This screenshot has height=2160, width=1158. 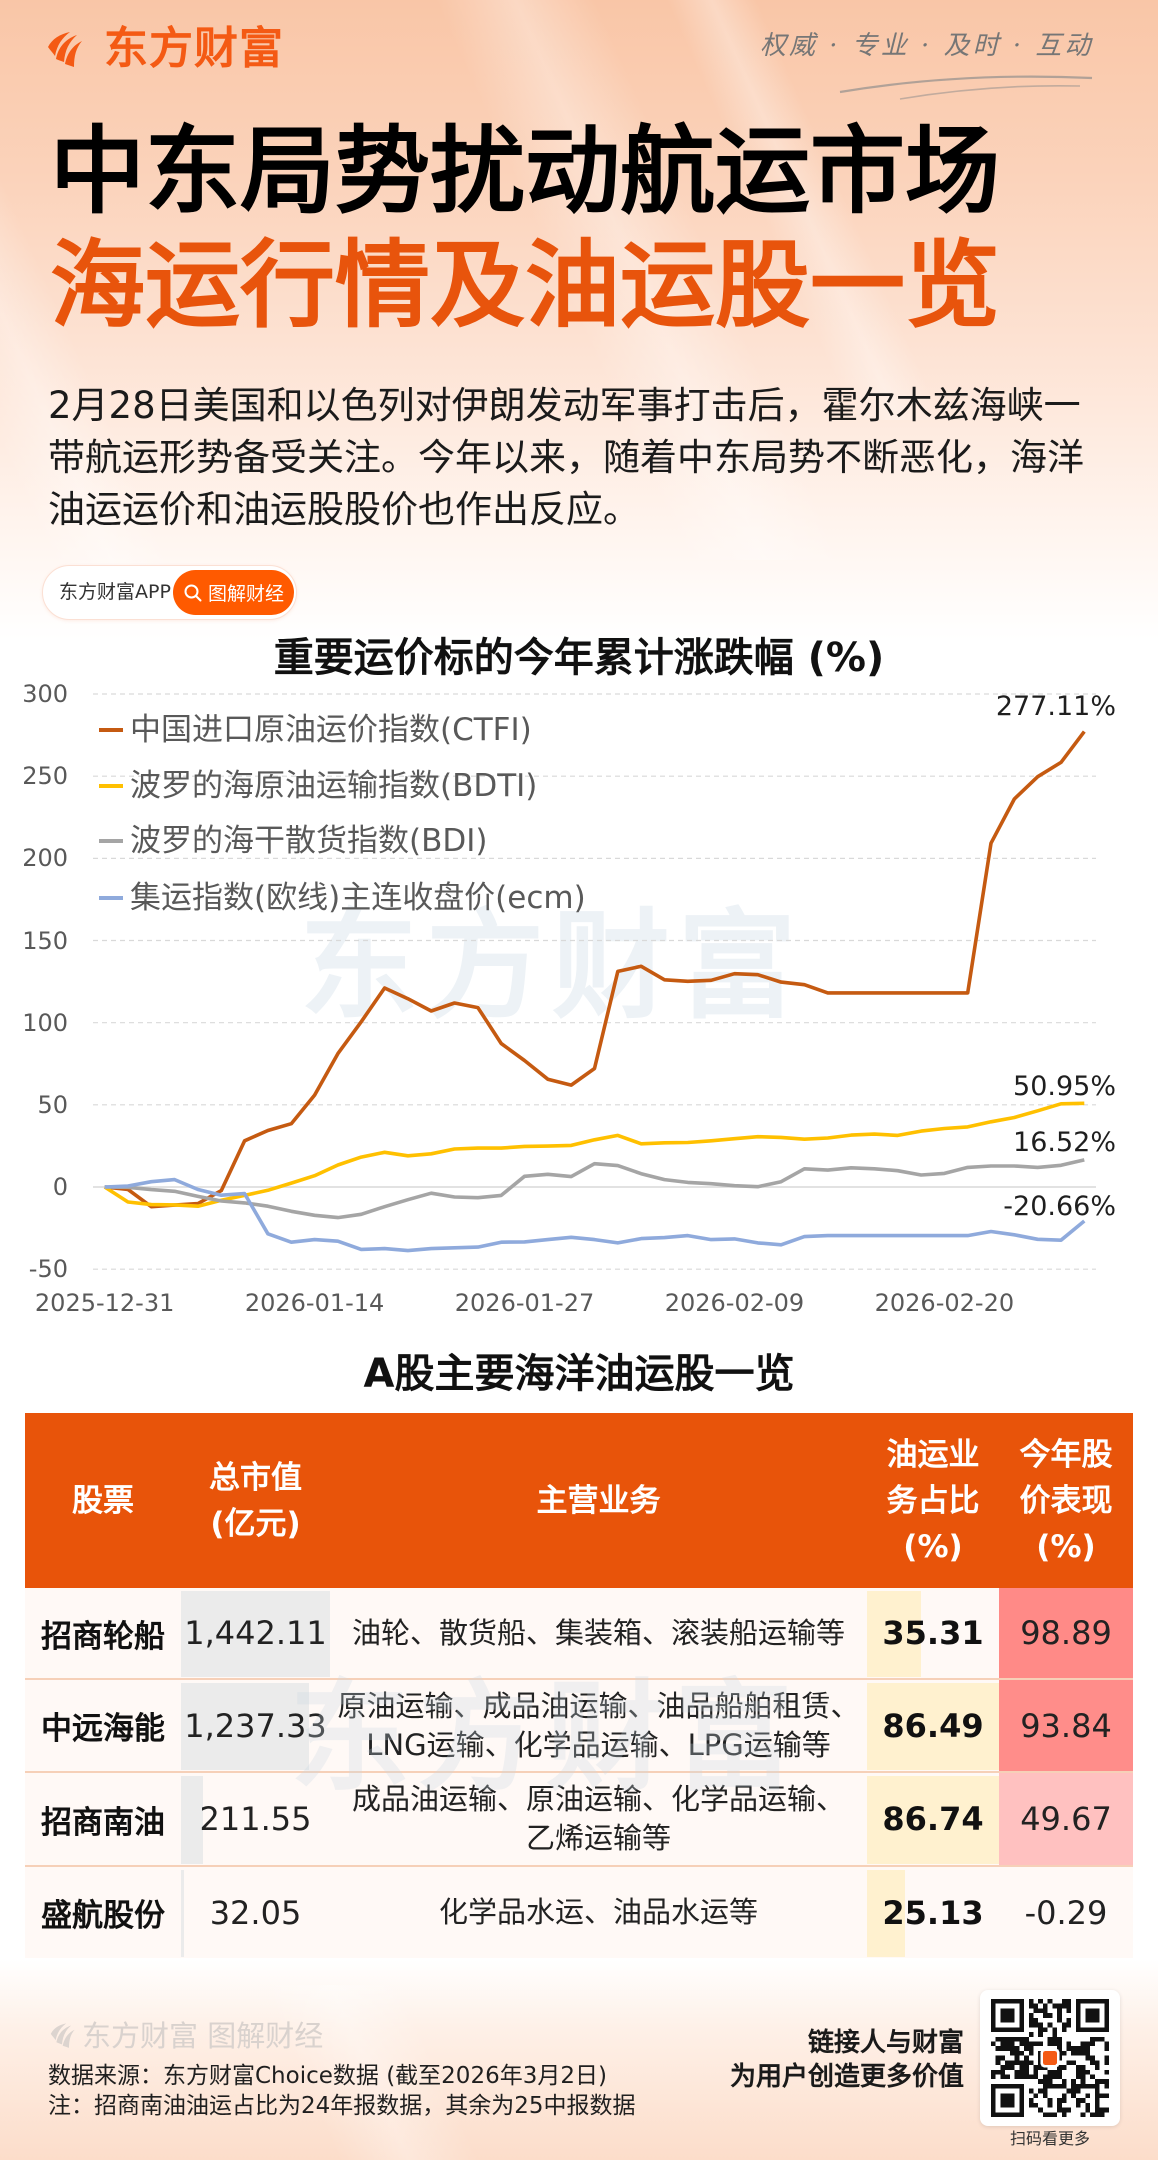 I want to click on oil-share-value: 35.31, so click(x=933, y=1633).